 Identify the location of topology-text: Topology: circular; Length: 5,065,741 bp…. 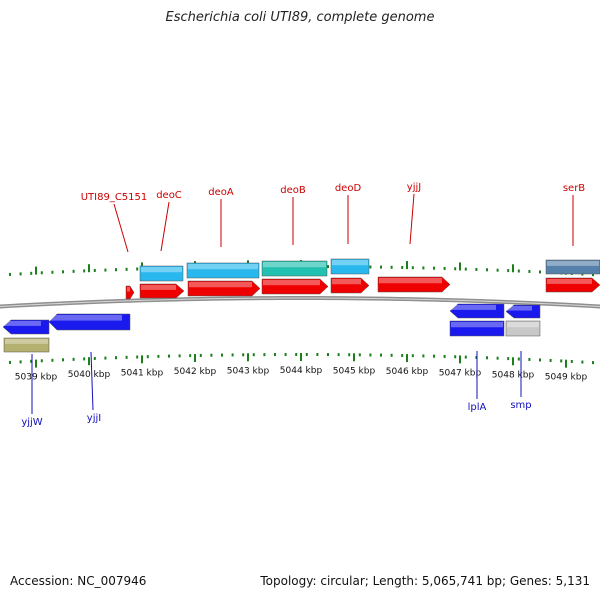
(425, 581).